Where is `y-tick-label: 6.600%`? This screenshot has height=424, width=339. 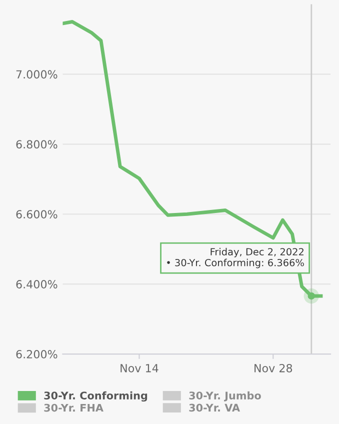
y-tick-label: 6.600% is located at coordinates (37, 214).